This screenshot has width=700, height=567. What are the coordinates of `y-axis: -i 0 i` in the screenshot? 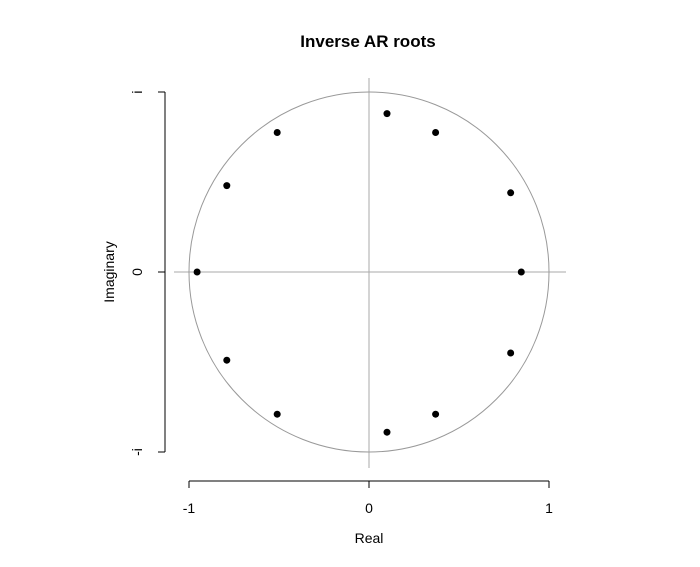 It's located at (147, 273).